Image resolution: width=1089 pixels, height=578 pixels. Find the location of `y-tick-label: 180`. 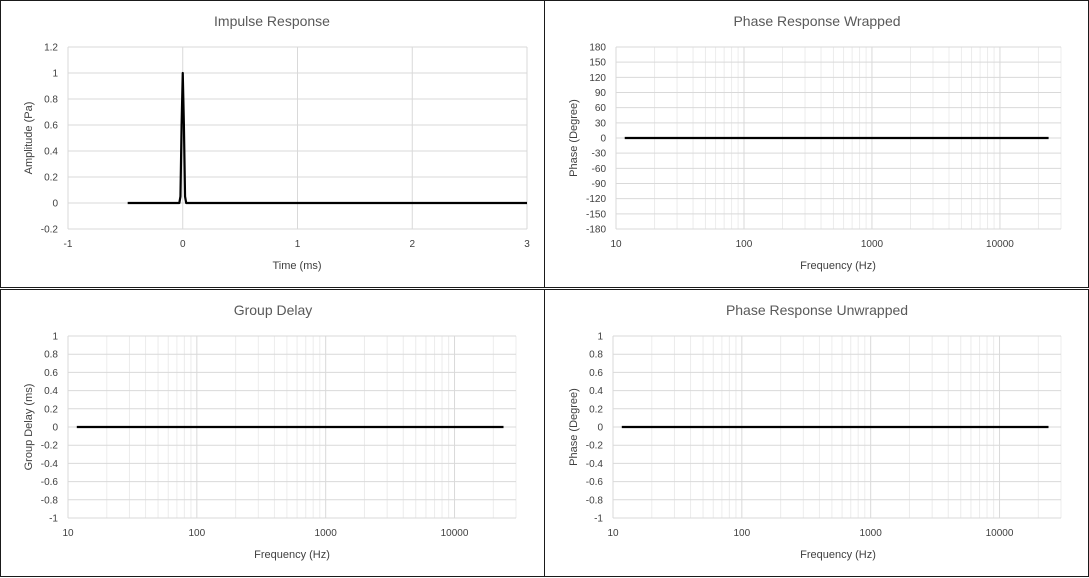

y-tick-label: 180 is located at coordinates (597, 48).